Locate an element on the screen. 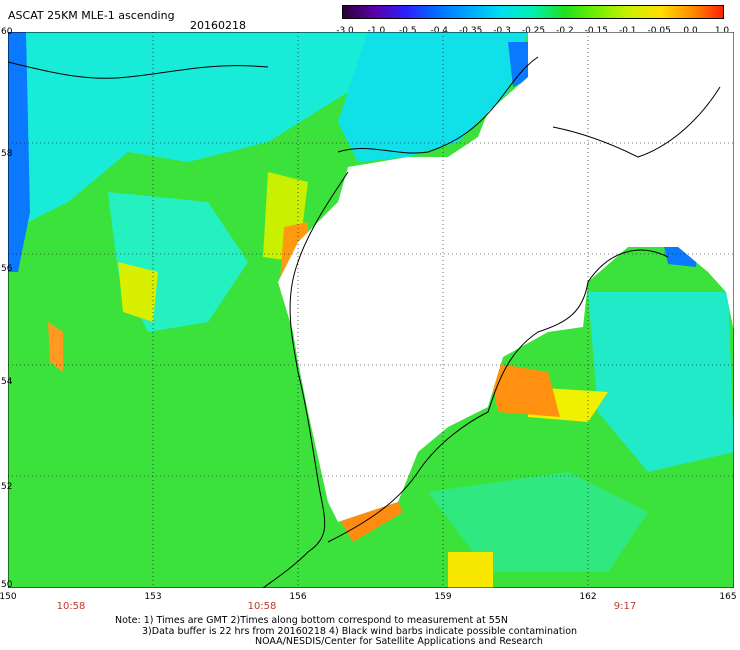 The height and width of the screenshot is (650, 740). lat-label: 60 is located at coordinates (7, 32).